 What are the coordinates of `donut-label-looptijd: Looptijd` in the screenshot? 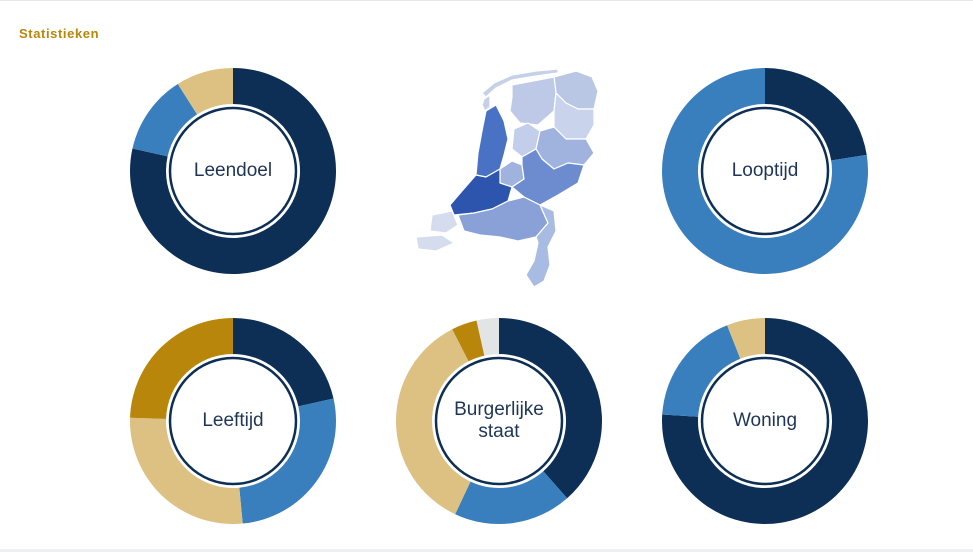 It's located at (765, 170).